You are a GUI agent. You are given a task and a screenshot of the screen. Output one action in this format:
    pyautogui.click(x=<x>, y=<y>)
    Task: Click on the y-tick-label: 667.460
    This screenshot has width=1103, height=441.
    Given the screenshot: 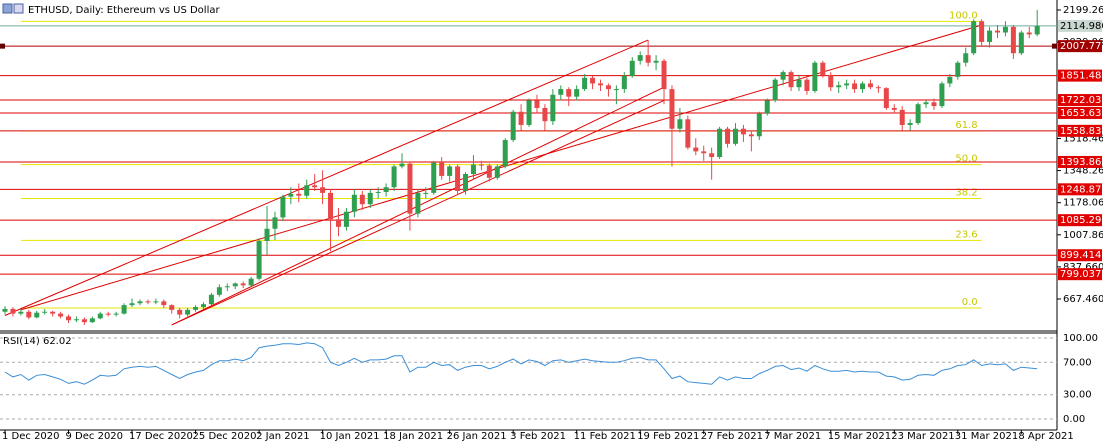 What is the action you would take?
    pyautogui.click(x=1083, y=299)
    